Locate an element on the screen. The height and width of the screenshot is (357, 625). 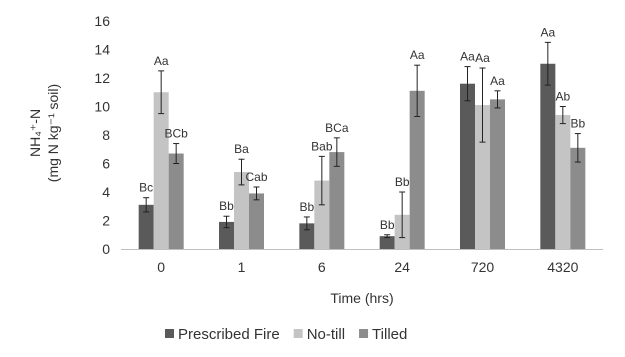
x-tick-label: 4320 is located at coordinates (562, 267).